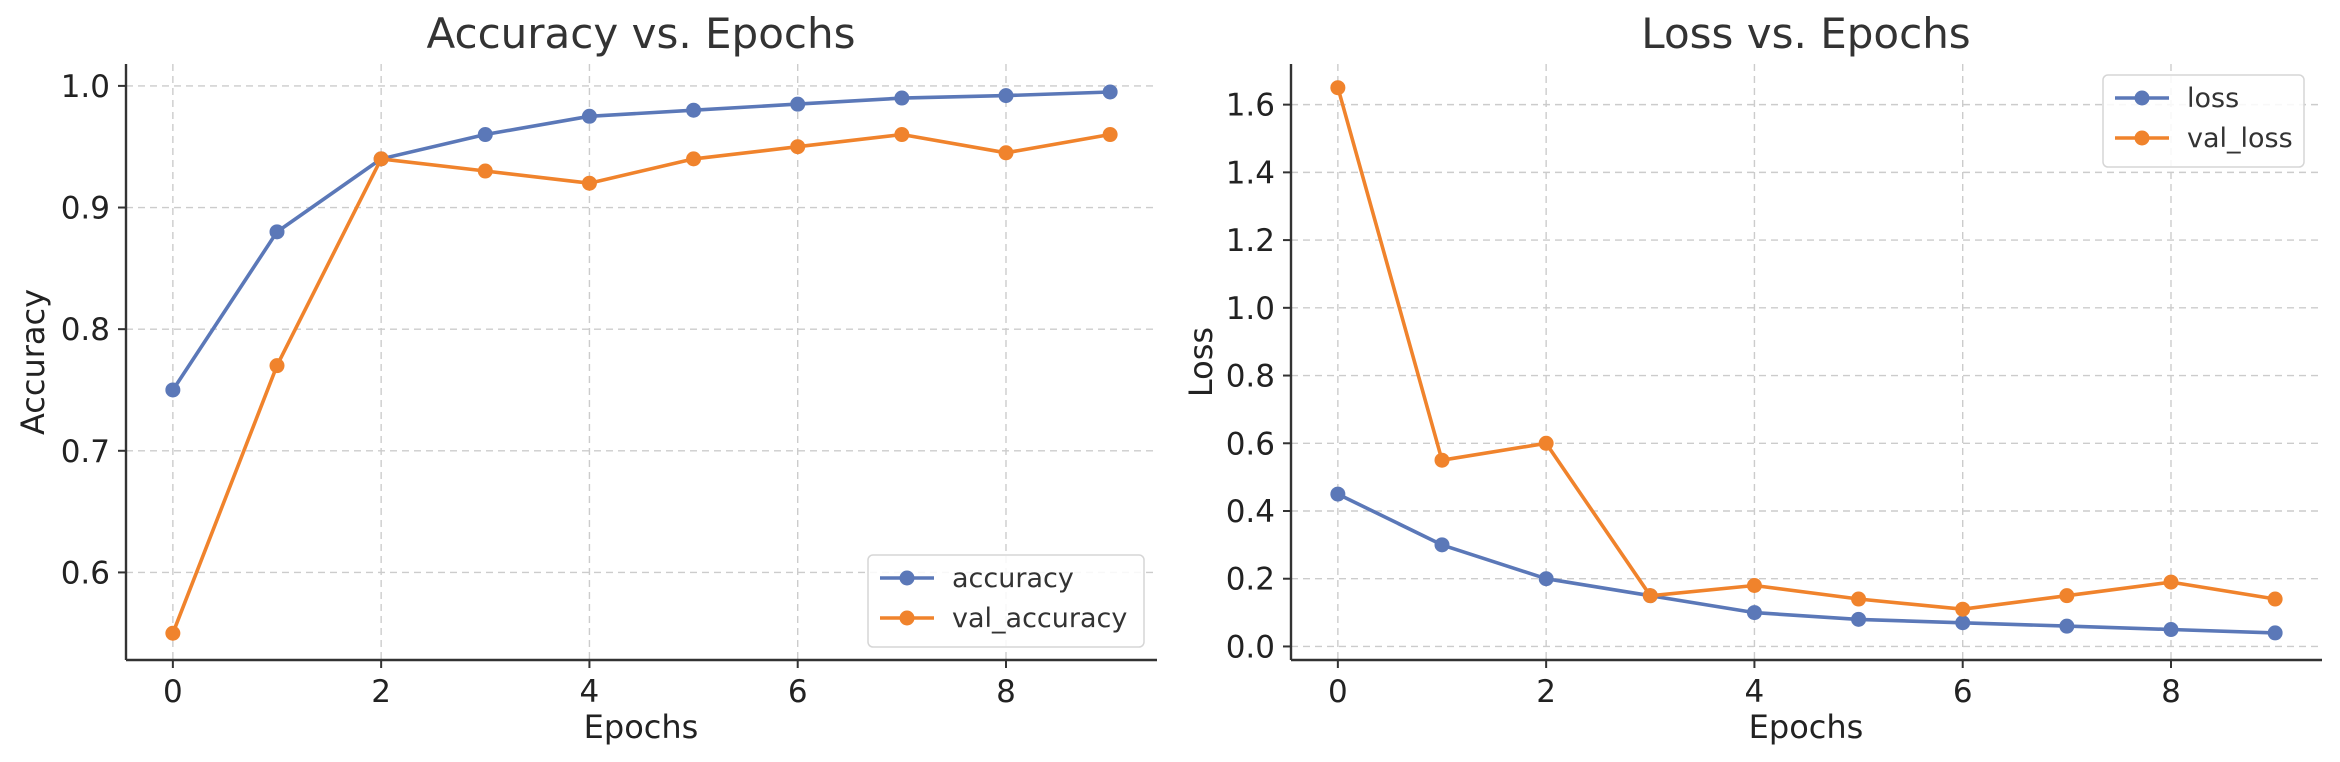 The width and height of the screenshot is (2340, 762). What do you see at coordinates (1250, 512) in the screenshot?
I see `y-tick-label: 0.4` at bounding box center [1250, 512].